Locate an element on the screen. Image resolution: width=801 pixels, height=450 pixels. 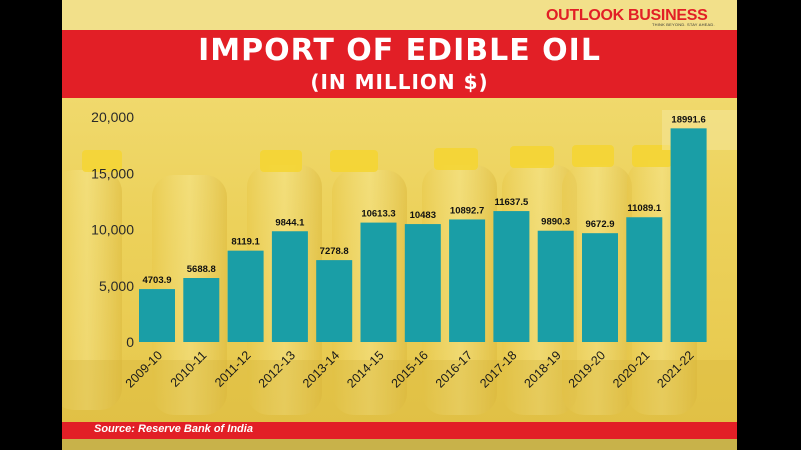
data-label: 7278.8 is located at coordinates (334, 251).